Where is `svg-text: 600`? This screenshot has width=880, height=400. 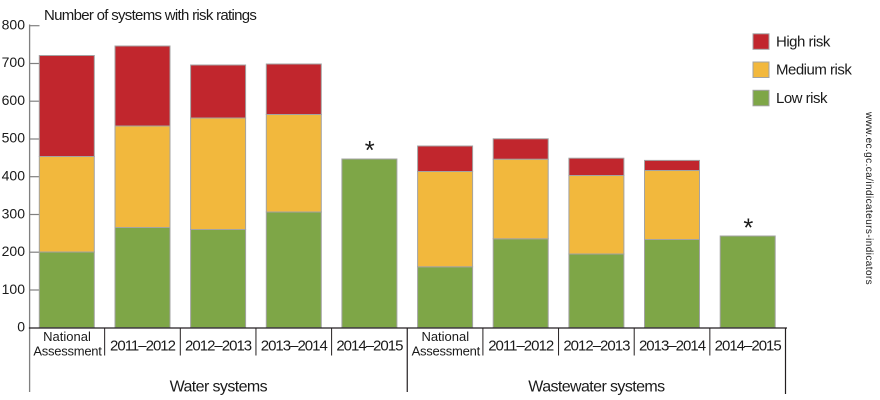
svg-text: 600 is located at coordinates (14, 100).